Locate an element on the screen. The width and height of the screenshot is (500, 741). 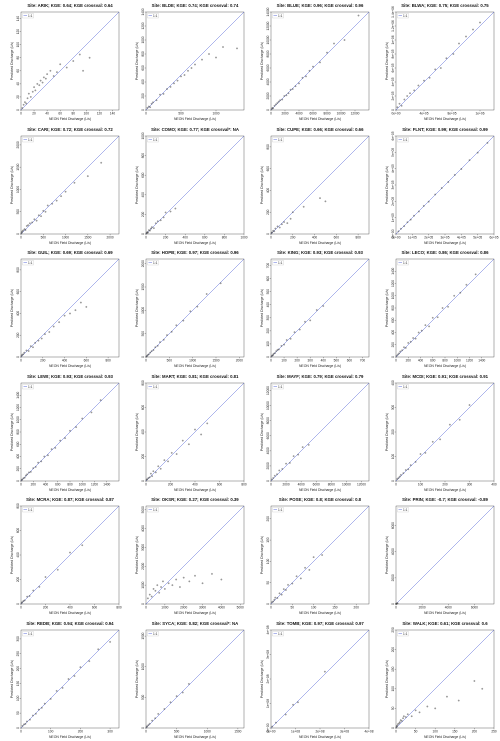
y-tick-label: 800 is located at coordinates (18, 506).